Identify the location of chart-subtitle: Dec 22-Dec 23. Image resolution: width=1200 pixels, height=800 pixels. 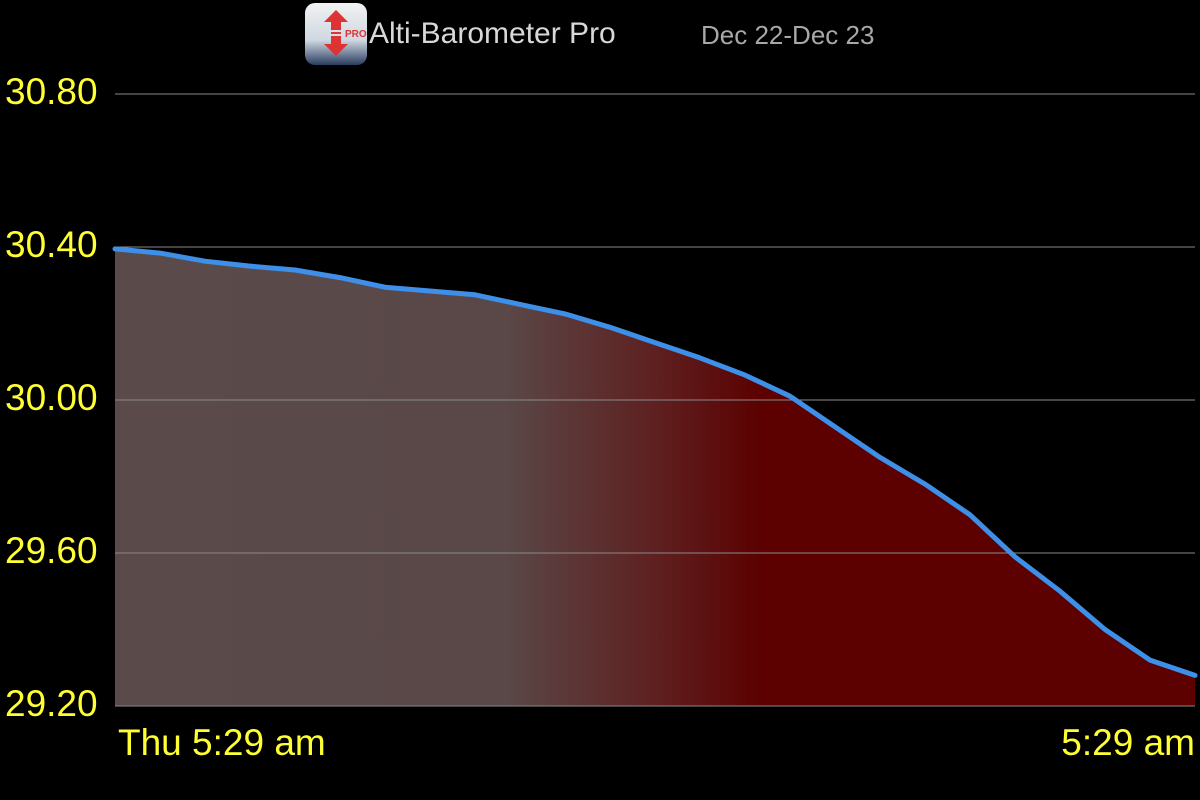
(787, 35).